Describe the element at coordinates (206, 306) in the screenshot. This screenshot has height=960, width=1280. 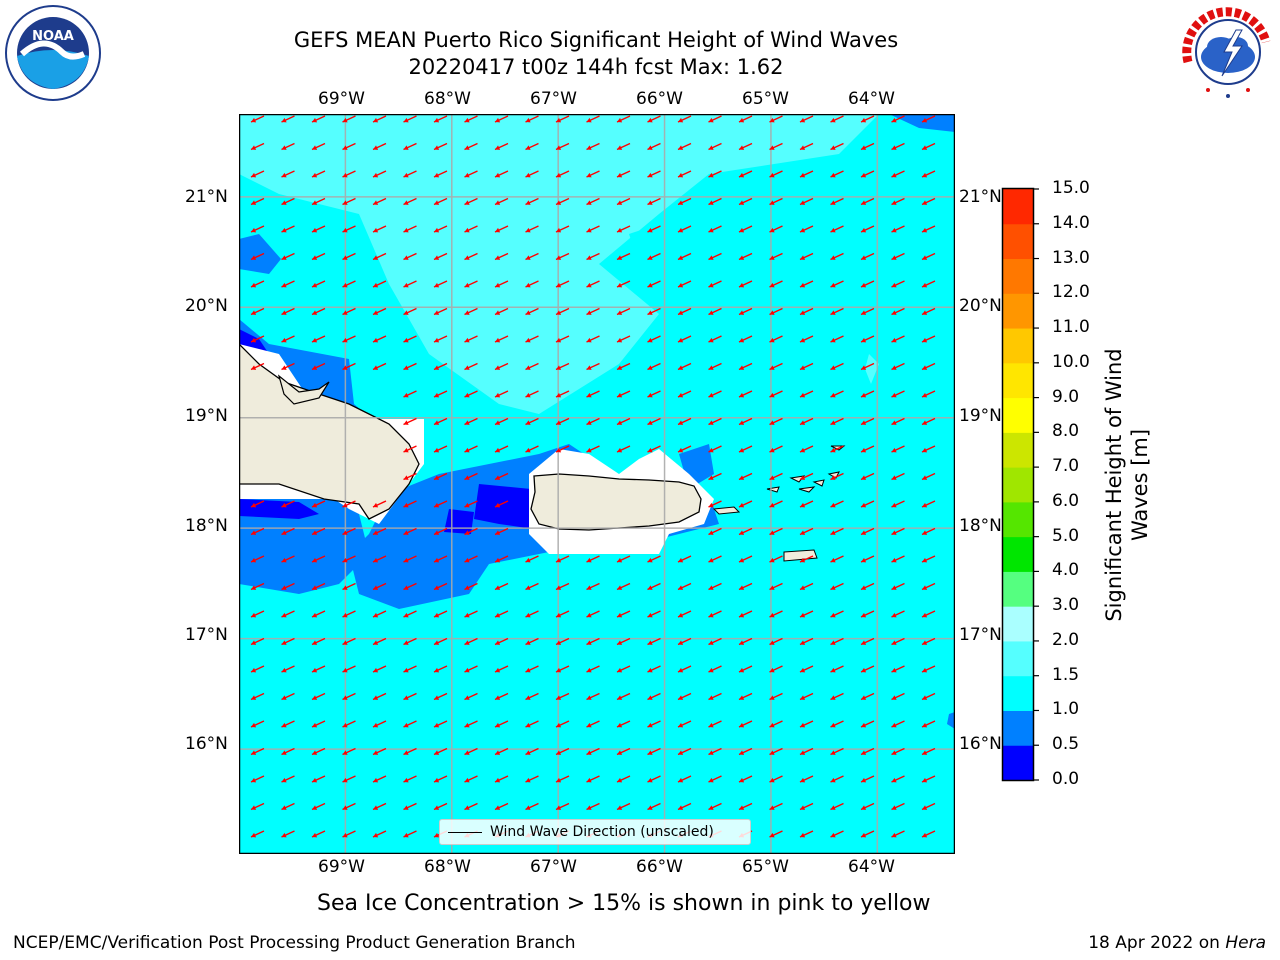
I see `lat-label-left-20n: 20°N` at that location.